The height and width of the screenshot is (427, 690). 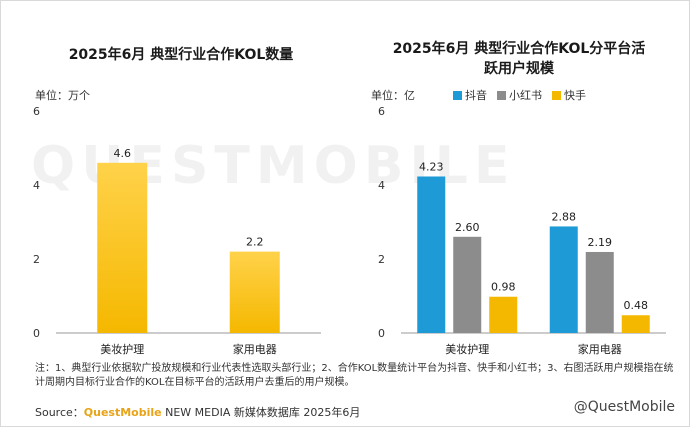 What do you see at coordinates (255, 242) in the screenshot?
I see `left-bar-value-label: 2.2` at bounding box center [255, 242].